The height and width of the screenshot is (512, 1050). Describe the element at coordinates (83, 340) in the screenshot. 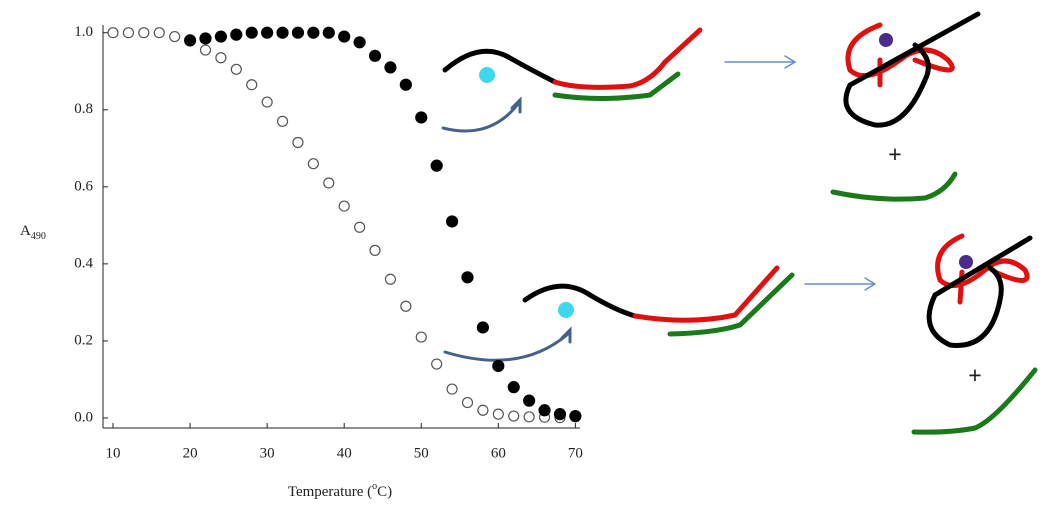

I see `y-tick-label: 0.2` at that location.